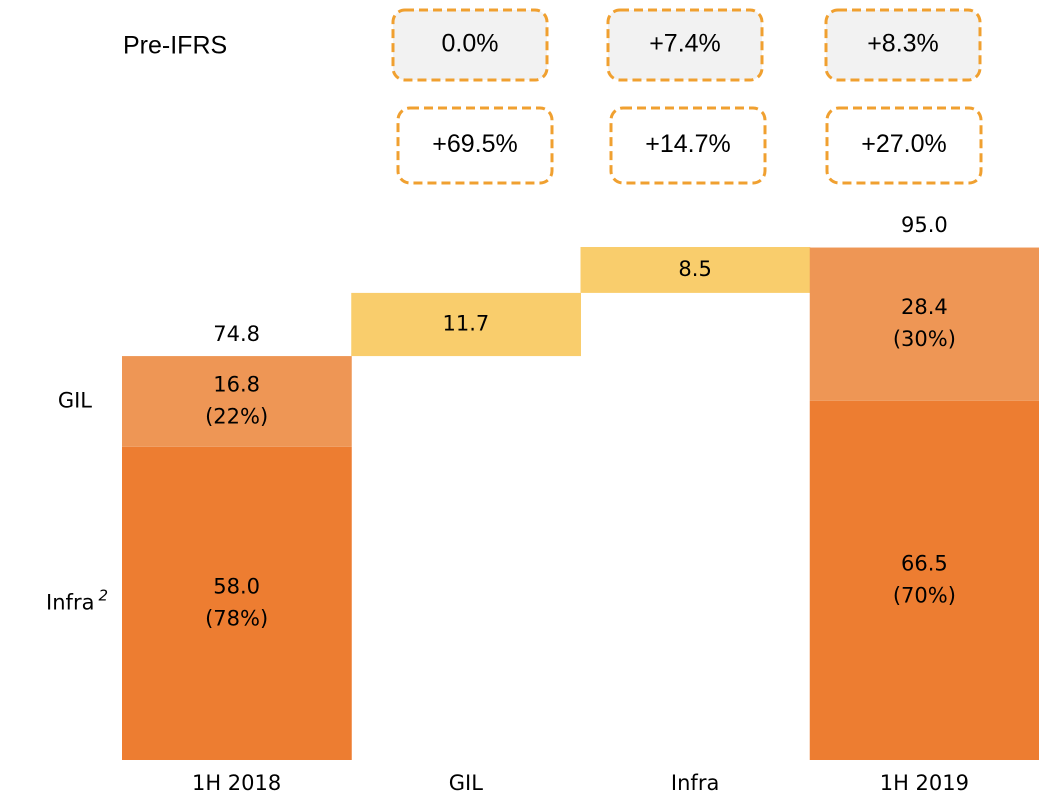 The image size is (1039, 804). I want to click on legend-label: GIL, so click(75, 400).